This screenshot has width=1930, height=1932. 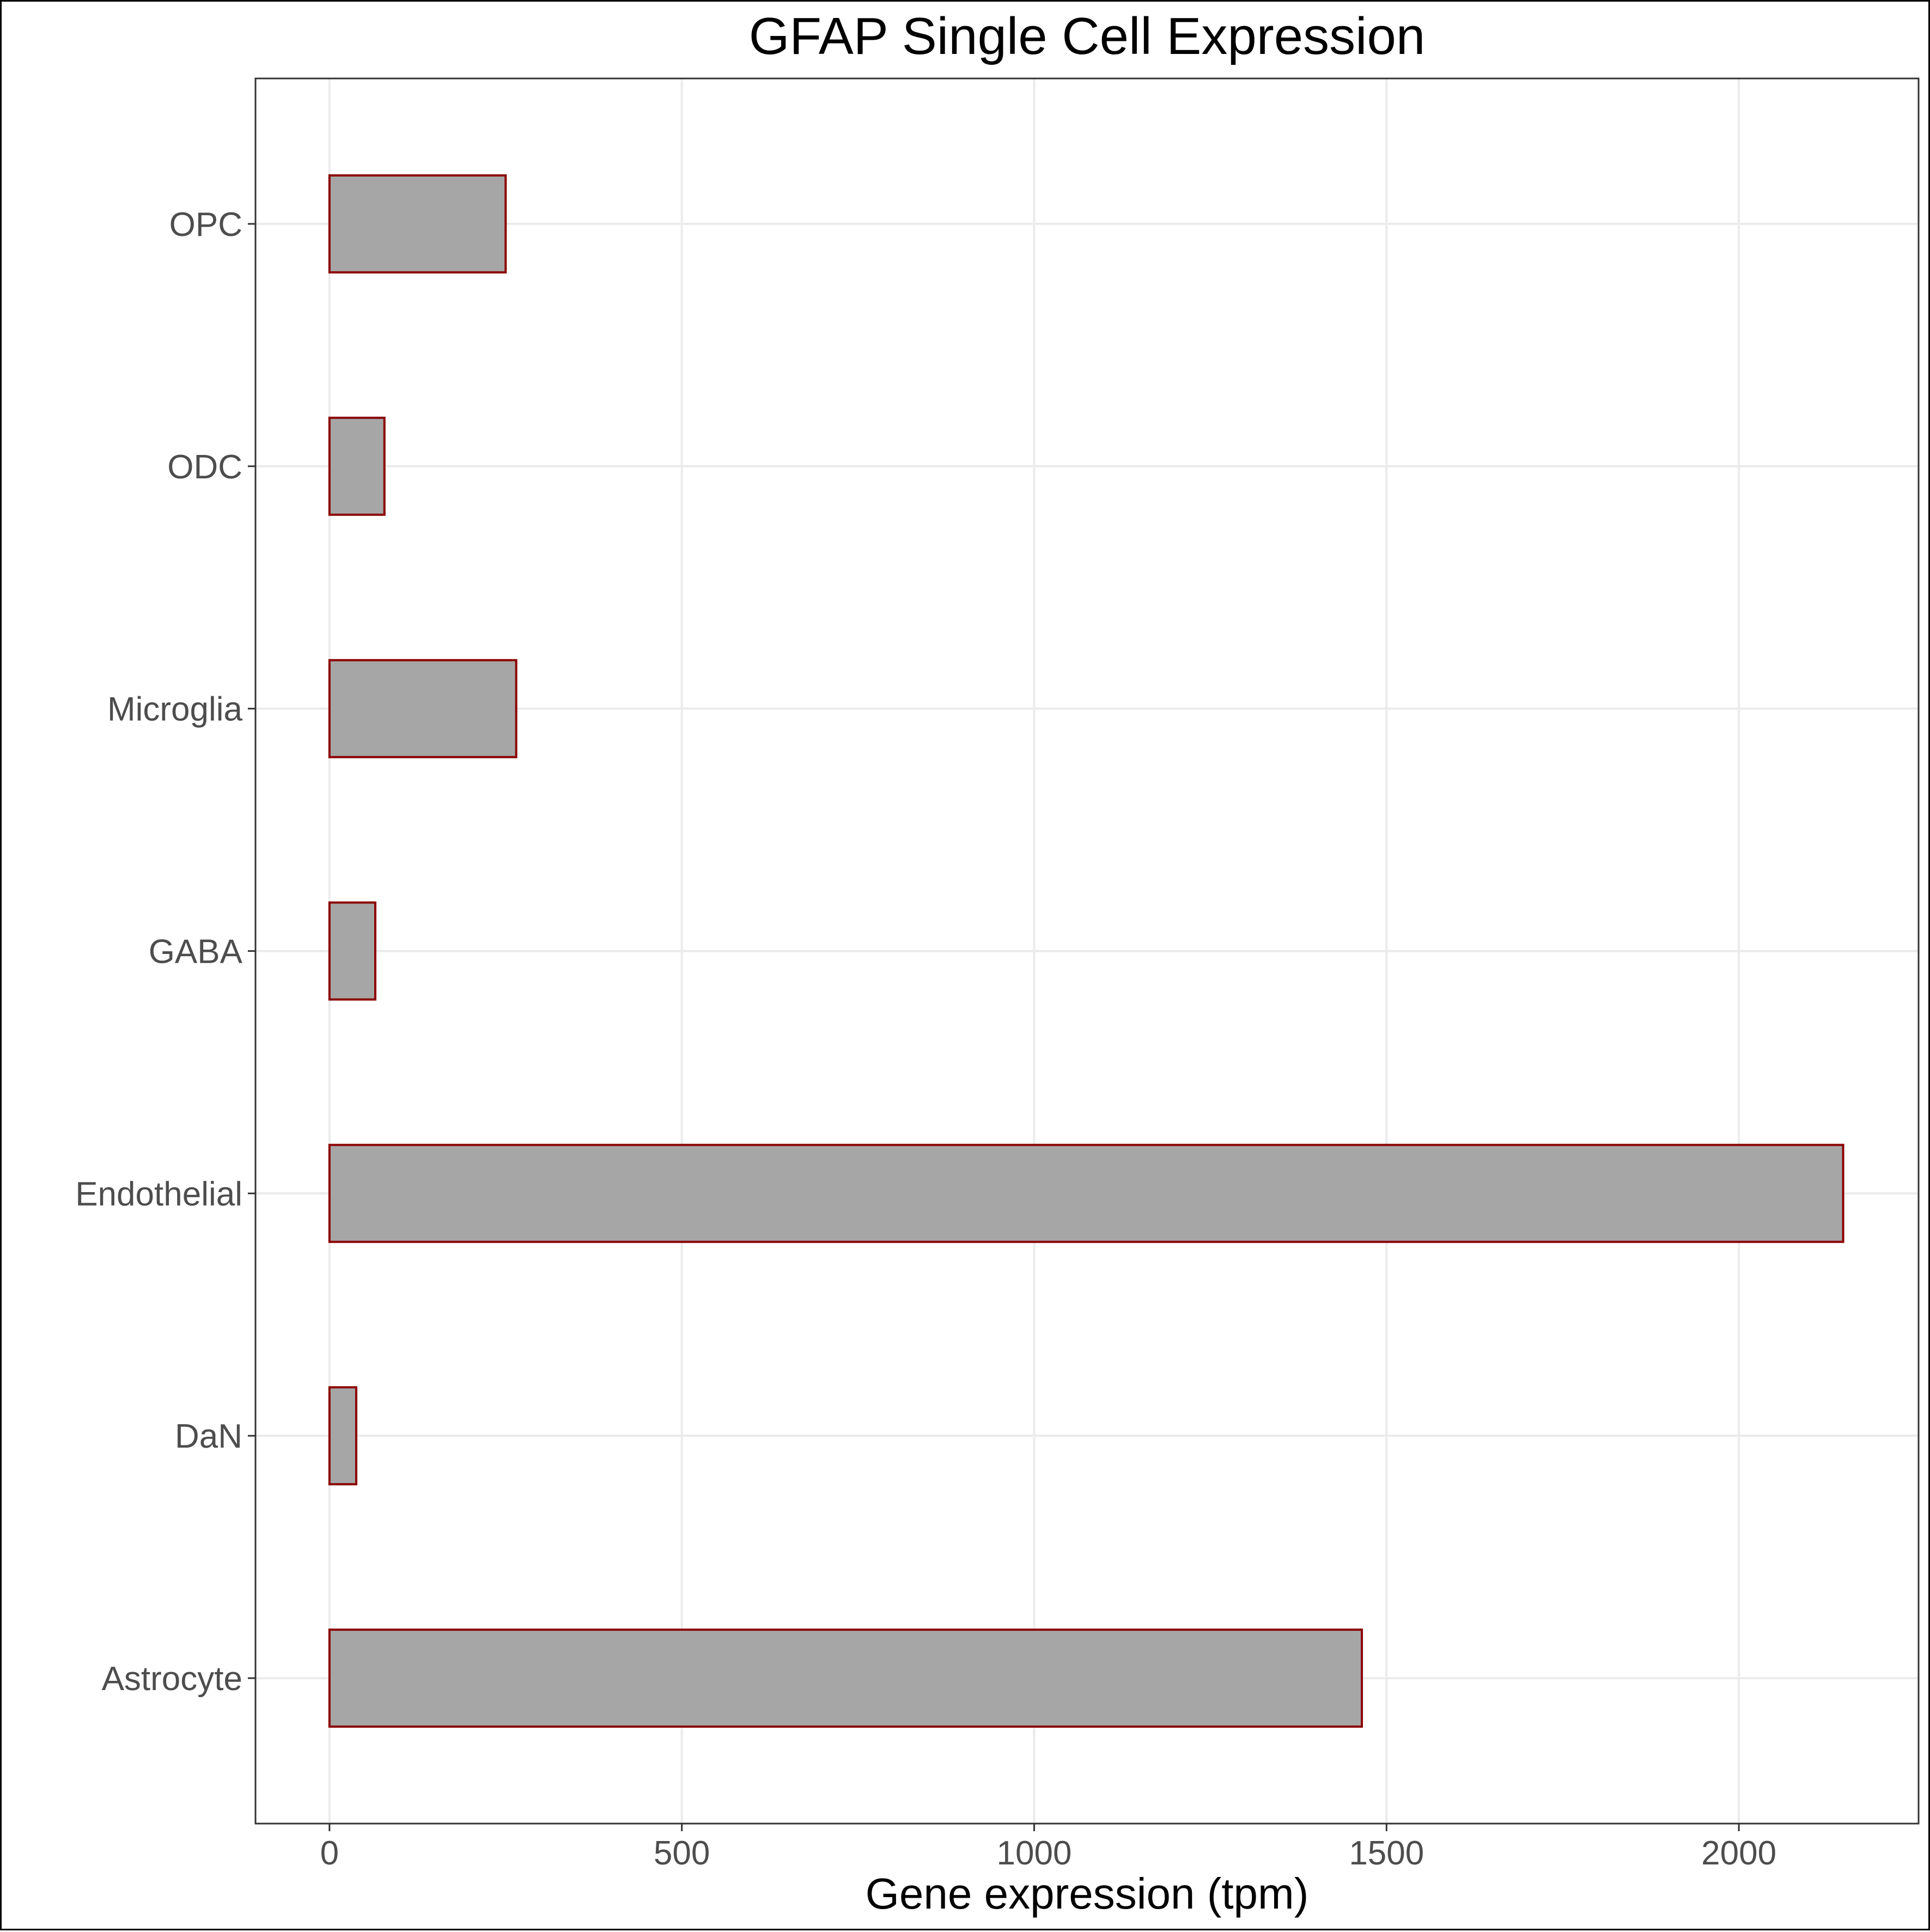 I want to click on bar-gaba, so click(x=352, y=951).